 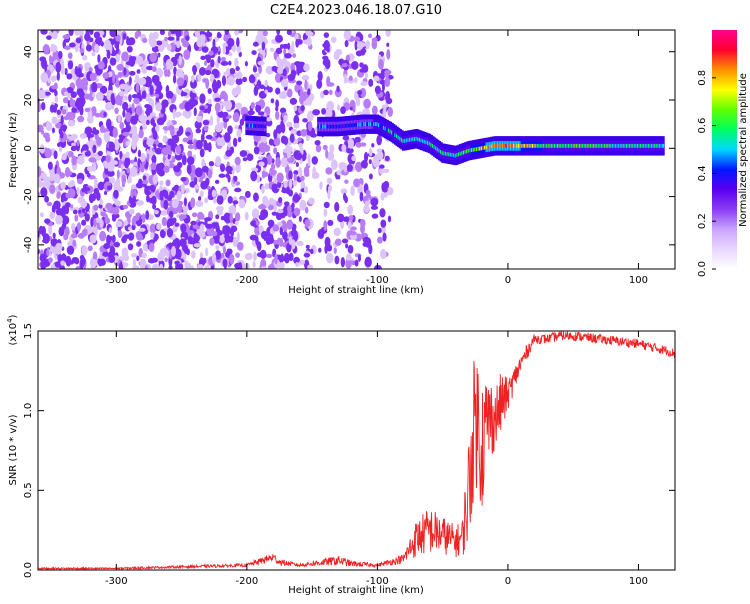 What do you see at coordinates (28, 51) in the screenshot?
I see `y-tick-label: 40` at bounding box center [28, 51].